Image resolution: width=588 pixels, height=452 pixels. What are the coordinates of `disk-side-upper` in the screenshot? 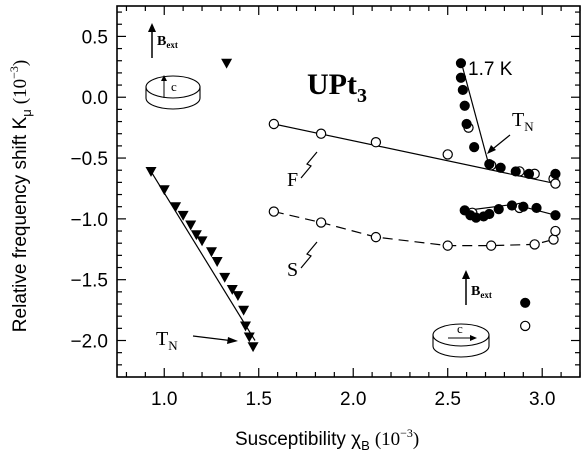 It's located at (173, 98).